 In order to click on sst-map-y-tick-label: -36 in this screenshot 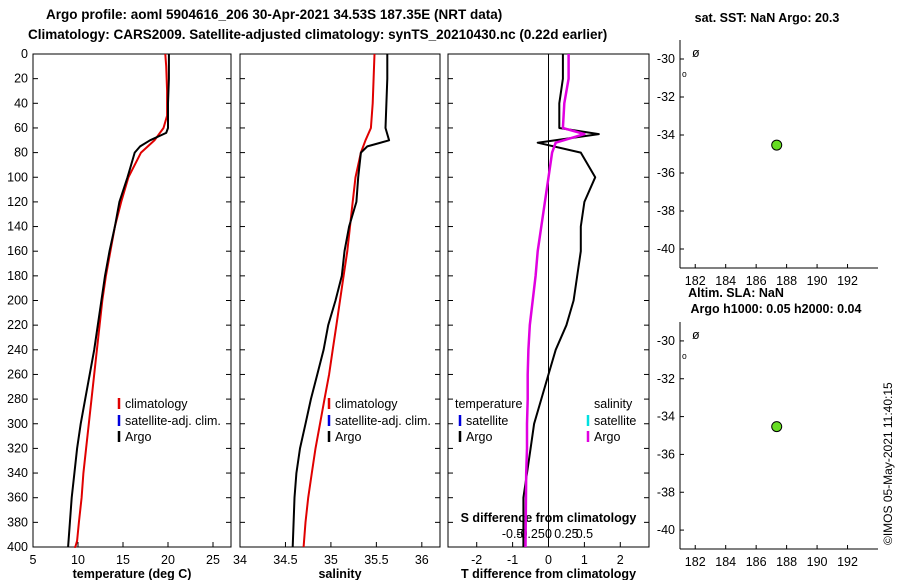, I will do `click(666, 173)`.